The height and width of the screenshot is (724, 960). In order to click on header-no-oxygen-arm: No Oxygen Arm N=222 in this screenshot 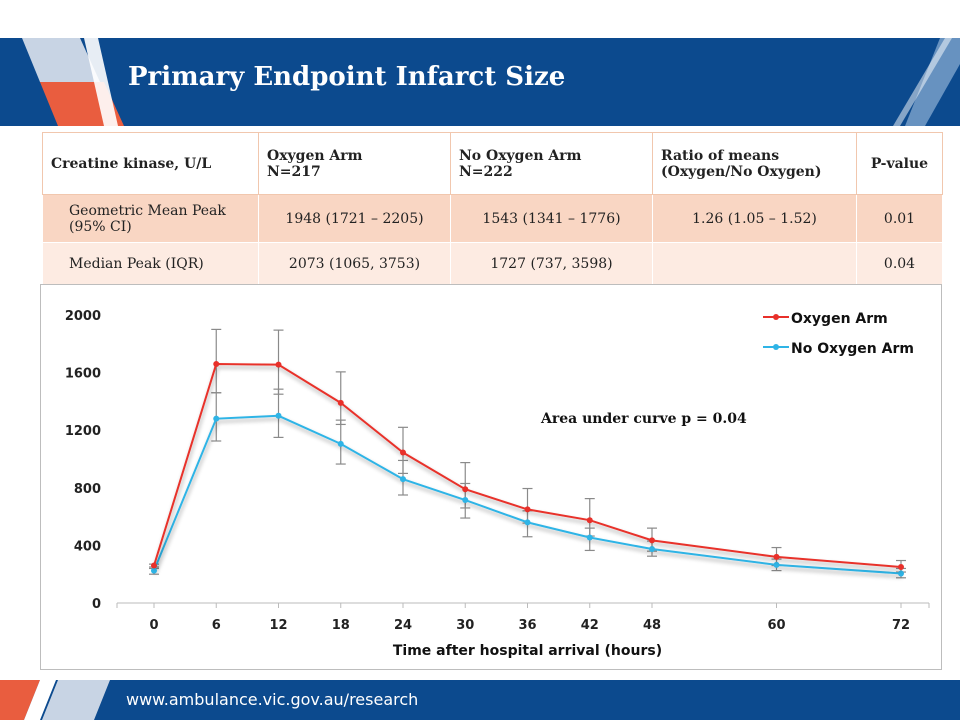, I will do `click(551, 163)`.